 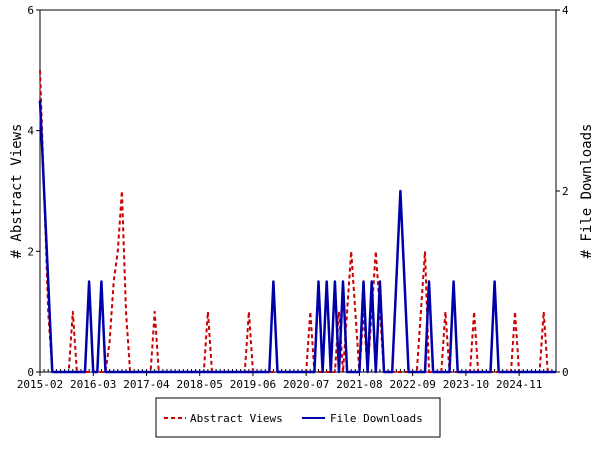 What do you see at coordinates (359, 384) in the screenshot?
I see `x-tick-label: 2021-08` at bounding box center [359, 384].